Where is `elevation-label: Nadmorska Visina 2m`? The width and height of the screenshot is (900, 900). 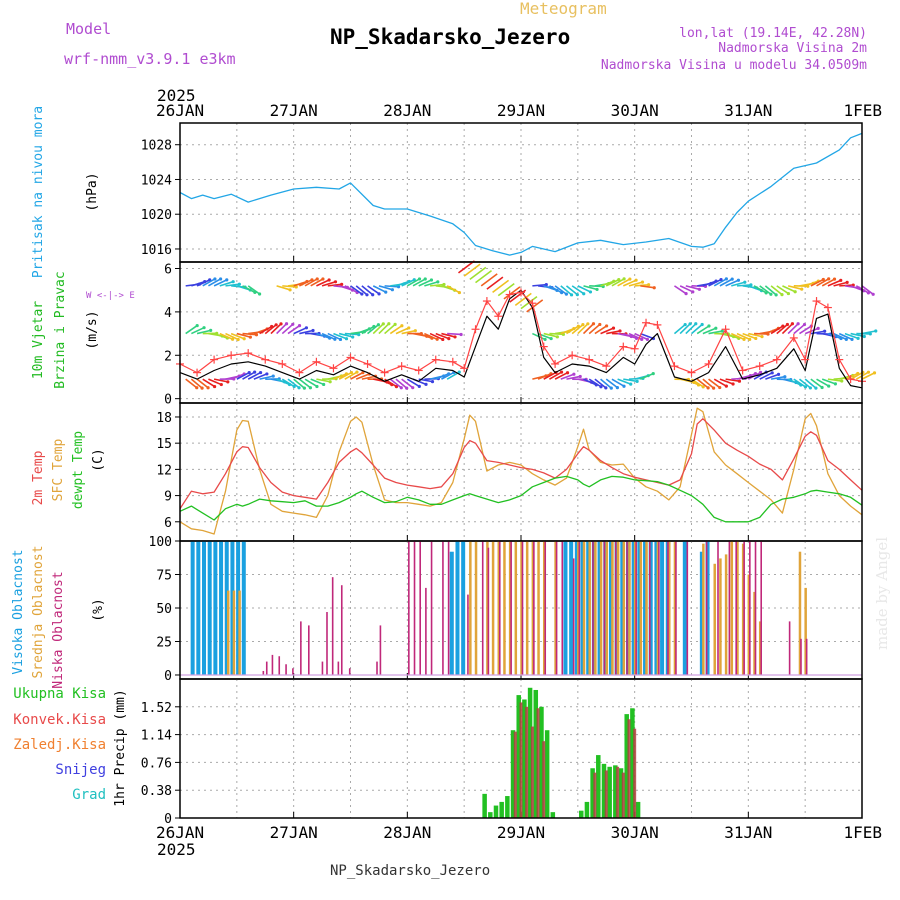 elevation-label: Nadmorska Visina 2m is located at coordinates (792, 48).